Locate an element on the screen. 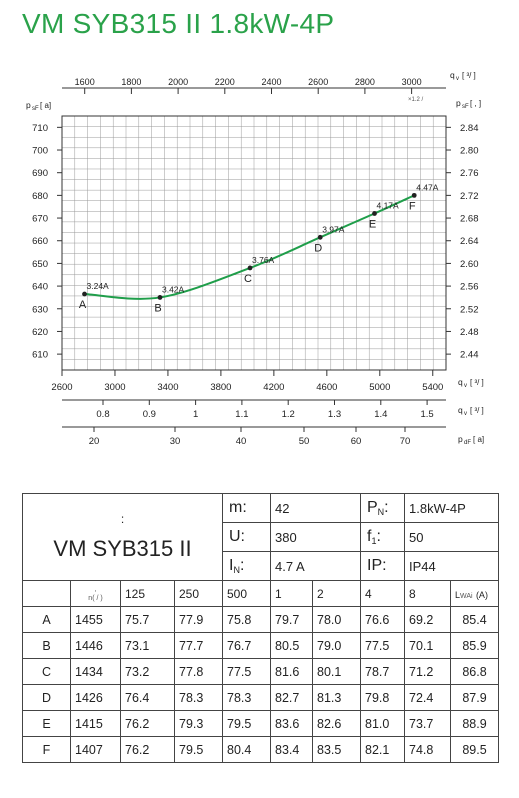 The image size is (519, 798). top-tick-label: 1800 is located at coordinates (131, 82).